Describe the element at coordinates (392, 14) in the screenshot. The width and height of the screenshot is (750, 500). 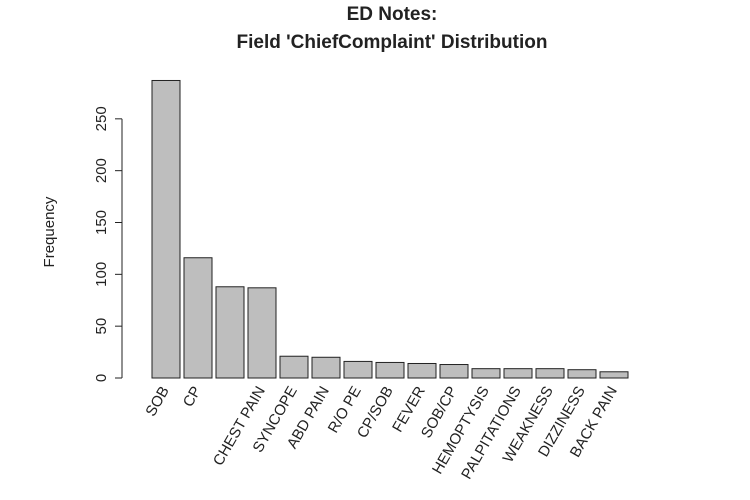
I see `chart-title: ED Notes:` at that location.